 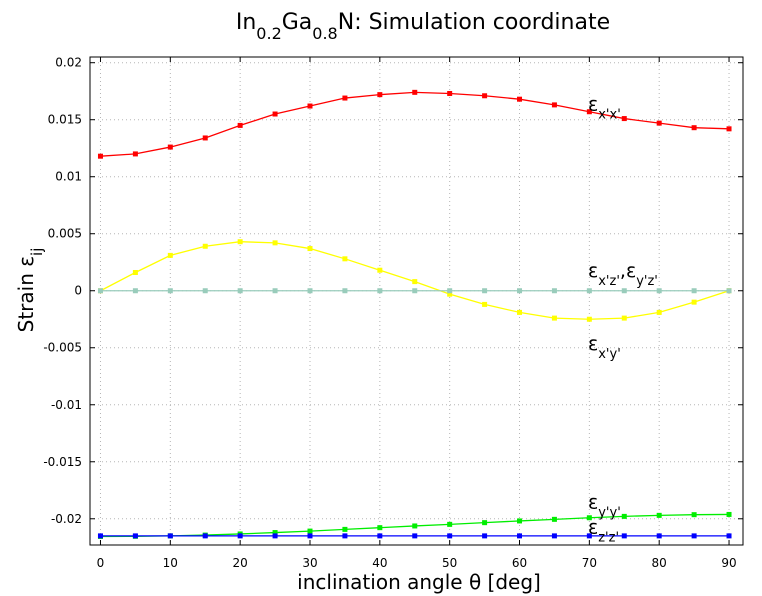 What do you see at coordinates (68, 177) in the screenshot?
I see `y-tick-label: 0.01` at bounding box center [68, 177].